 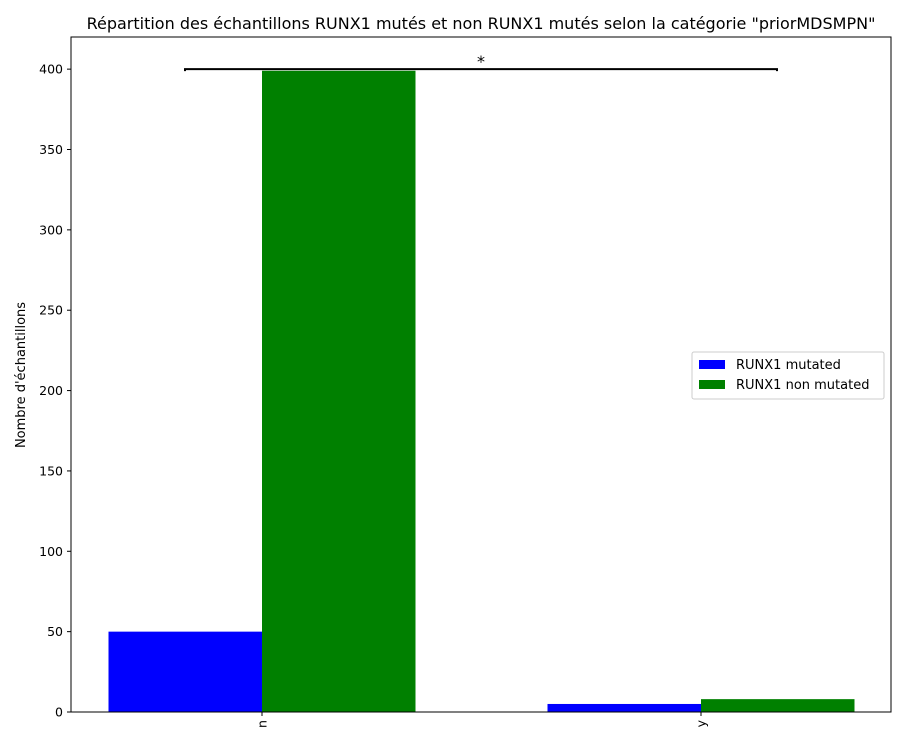 I want to click on bar-y-mutated, so click(x=624, y=707).